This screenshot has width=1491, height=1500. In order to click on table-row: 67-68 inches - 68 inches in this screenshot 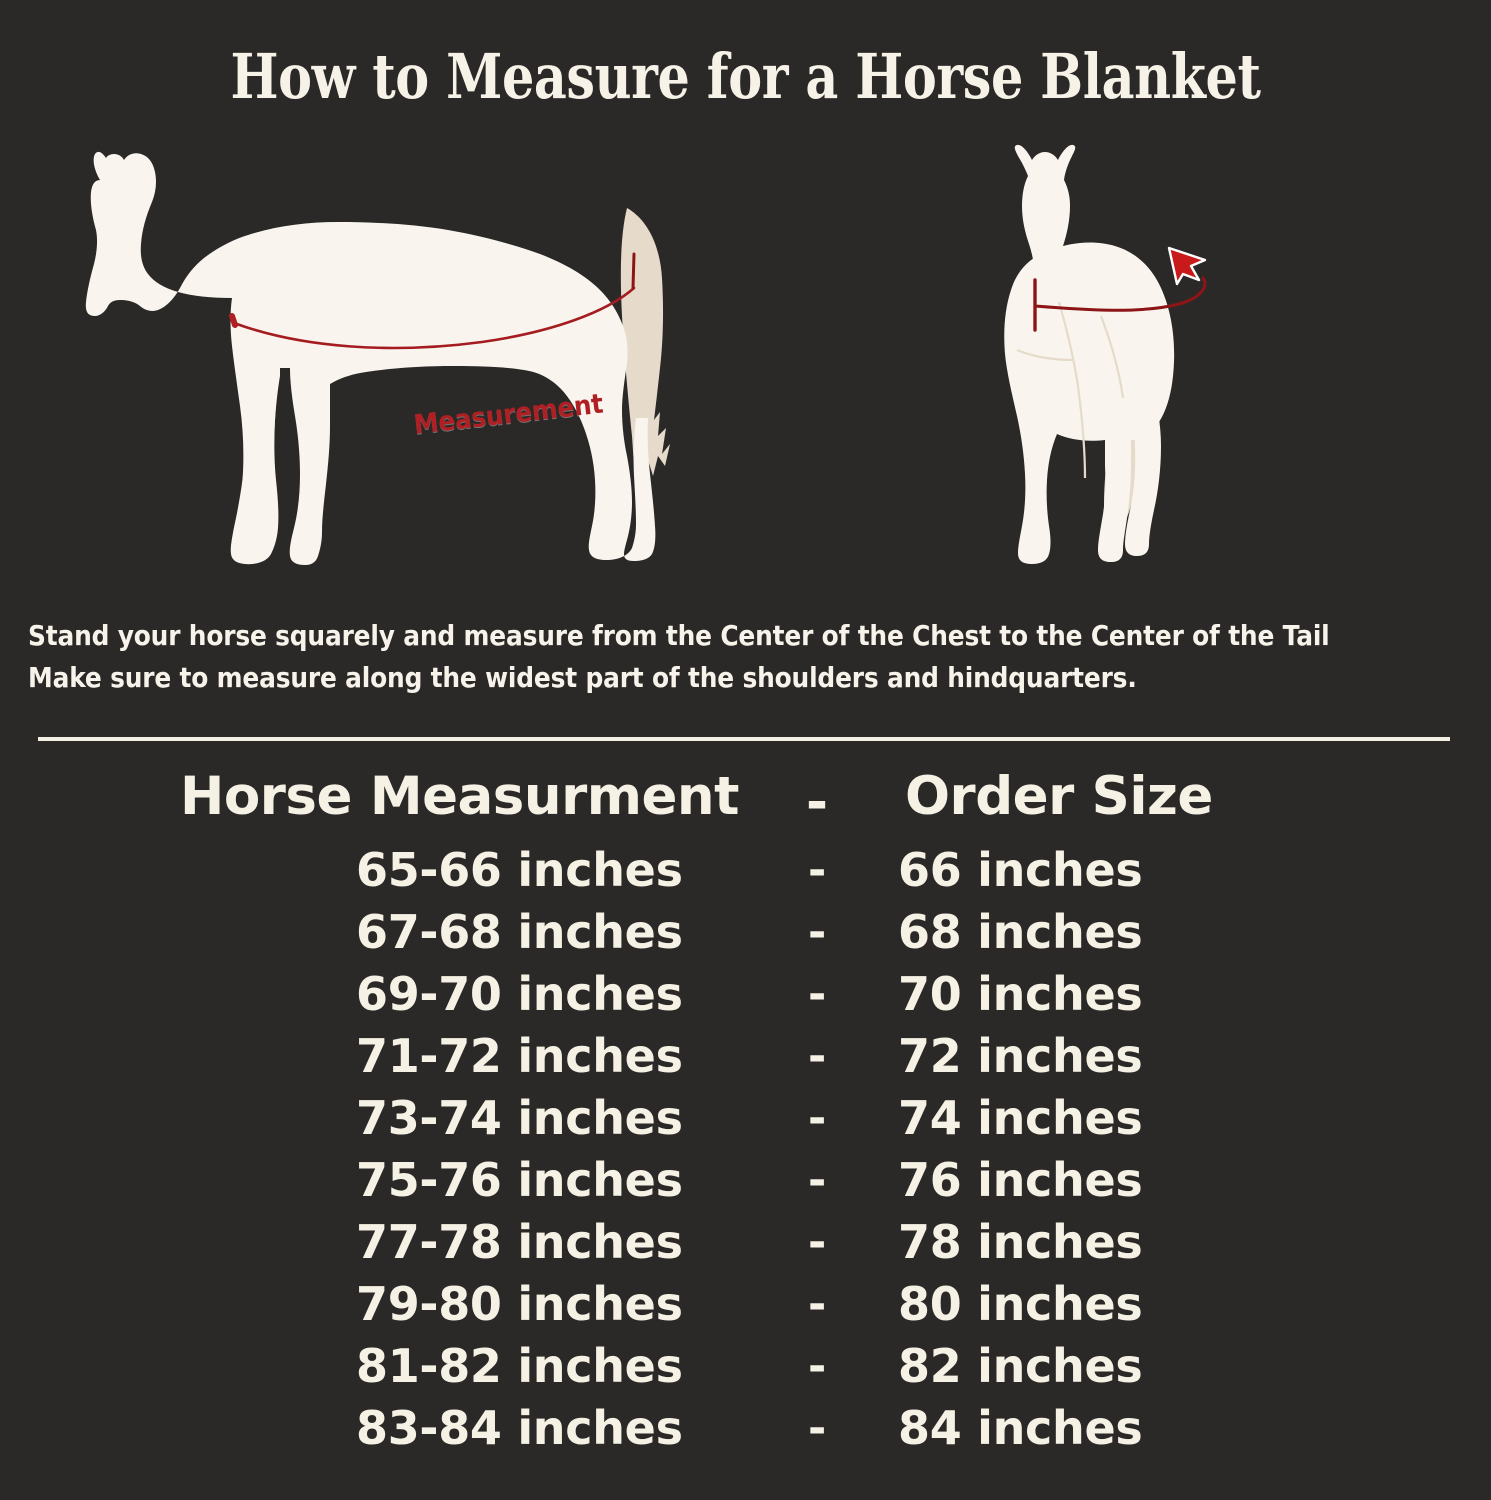, I will do `click(745, 931)`.